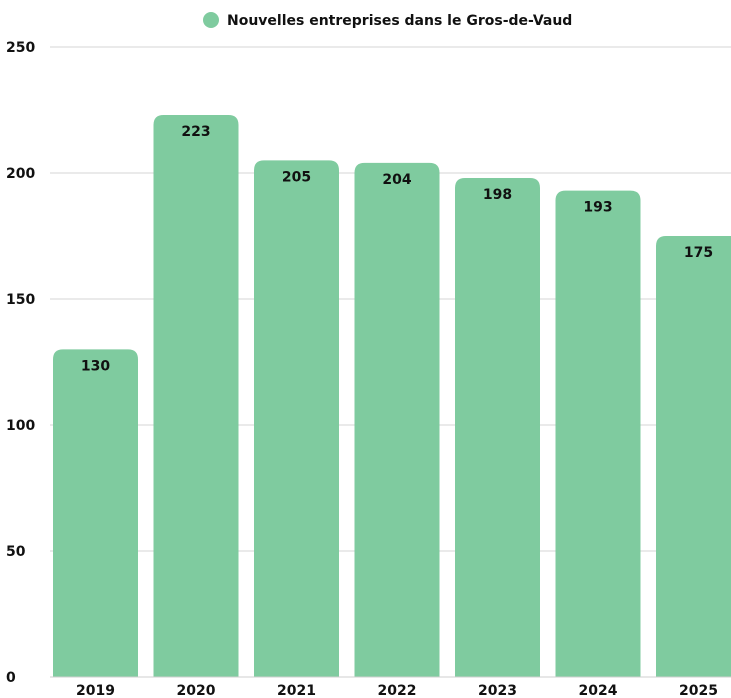 Image resolution: width=731 pixels, height=698 pixels. What do you see at coordinates (396, 180) in the screenshot?
I see `data-label-2022: 204` at bounding box center [396, 180].